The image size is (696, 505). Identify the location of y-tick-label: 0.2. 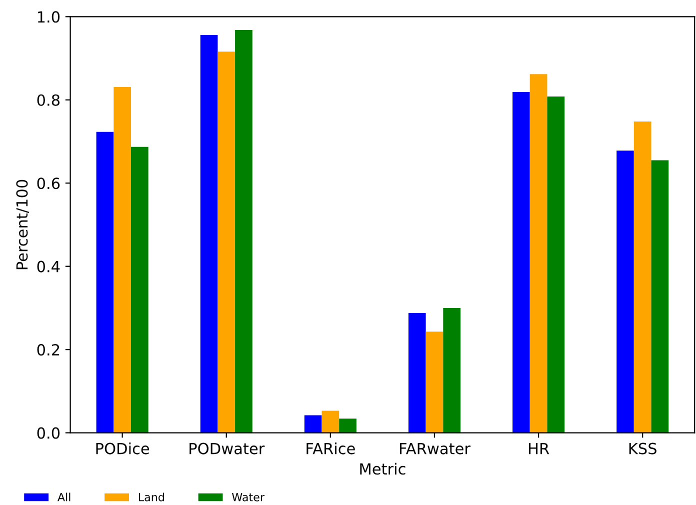
(48, 350).